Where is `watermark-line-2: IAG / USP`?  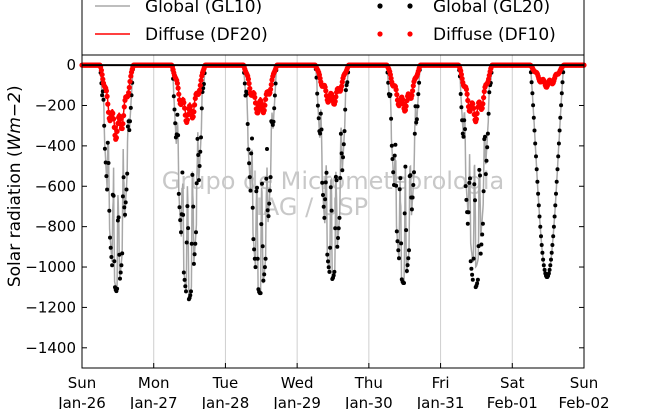
watermark-line-2: IAG / USP is located at coordinates (312, 207).